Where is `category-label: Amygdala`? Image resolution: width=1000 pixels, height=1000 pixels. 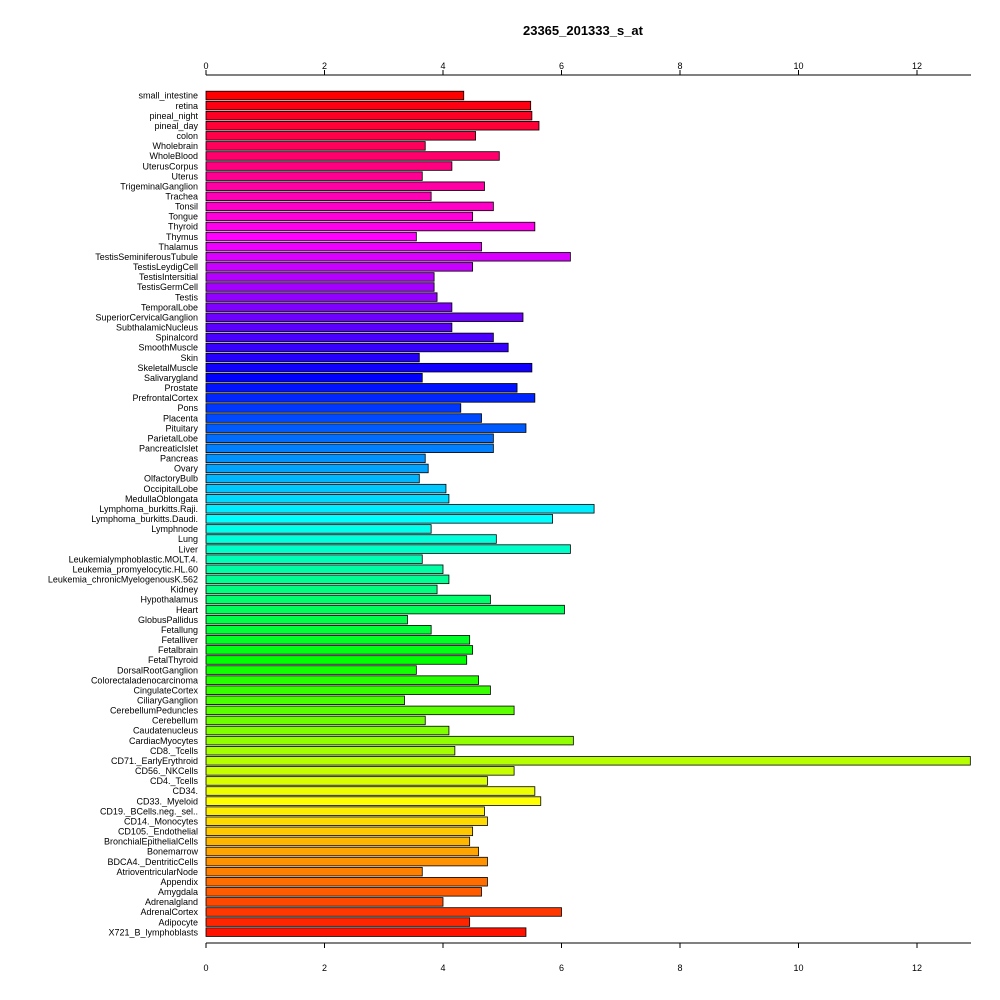
category-label: Amygdala is located at coordinates (178, 892).